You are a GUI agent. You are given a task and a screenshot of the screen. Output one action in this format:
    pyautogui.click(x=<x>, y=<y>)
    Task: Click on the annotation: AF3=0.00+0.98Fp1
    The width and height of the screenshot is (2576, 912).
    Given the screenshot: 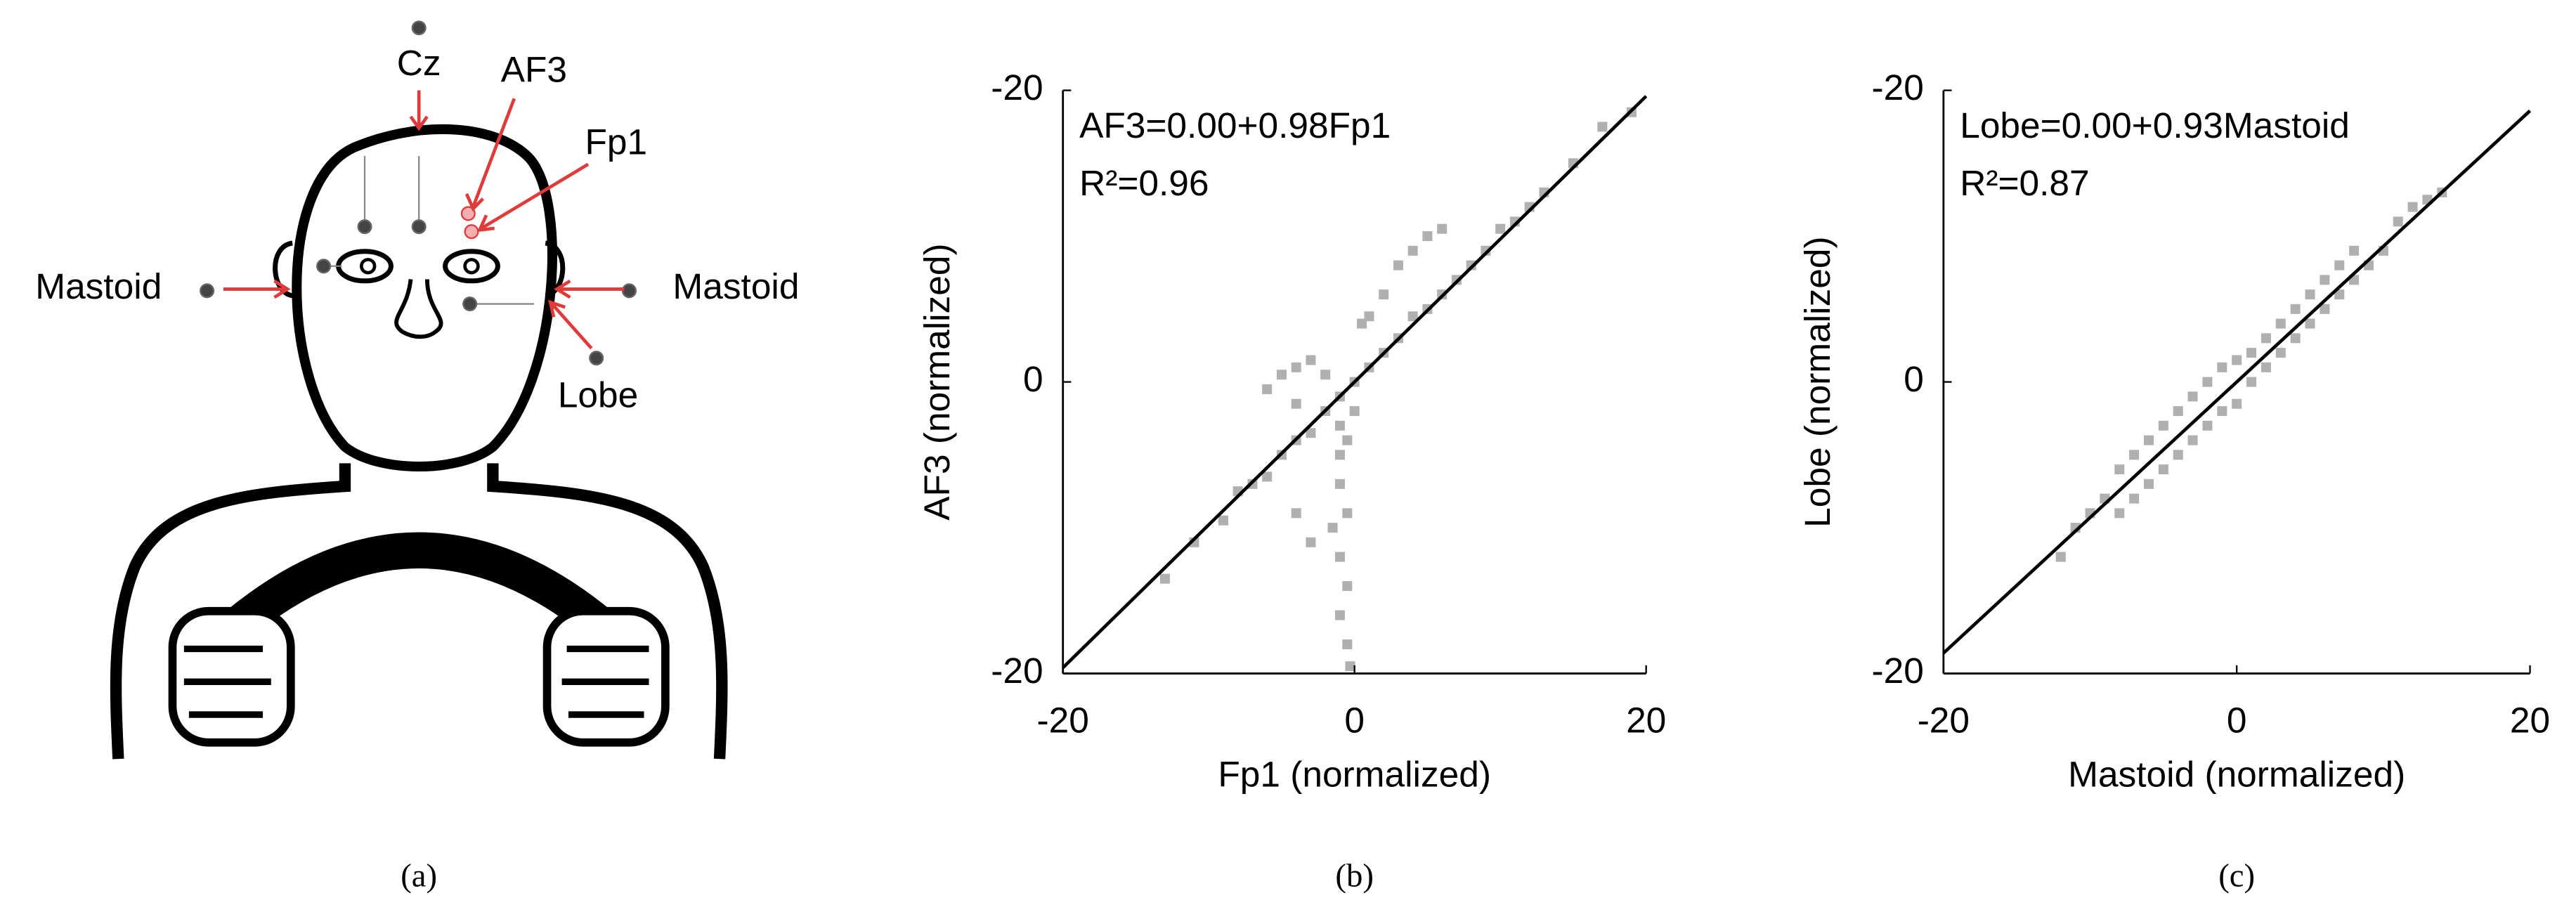 What is the action you would take?
    pyautogui.click(x=1235, y=125)
    